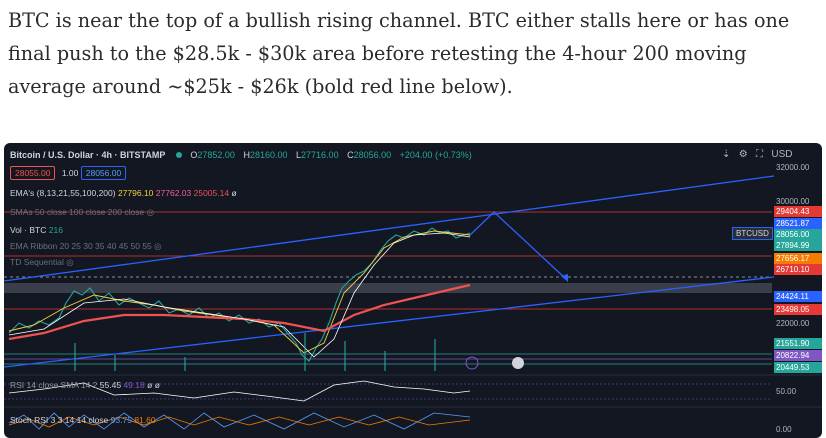 Image resolution: width=826 pixels, height=438 pixels. I want to click on symbol-tag: BTCUSD, so click(752, 233).